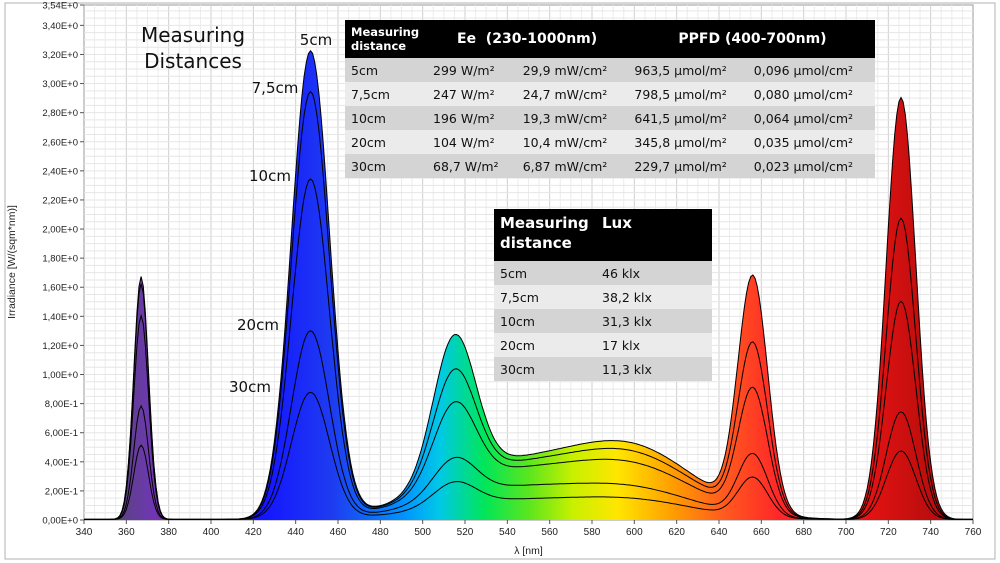 This screenshot has width=1000, height=563. Describe the element at coordinates (61, 462) in the screenshot. I see `y-tick-label: 4,00E-1` at that location.